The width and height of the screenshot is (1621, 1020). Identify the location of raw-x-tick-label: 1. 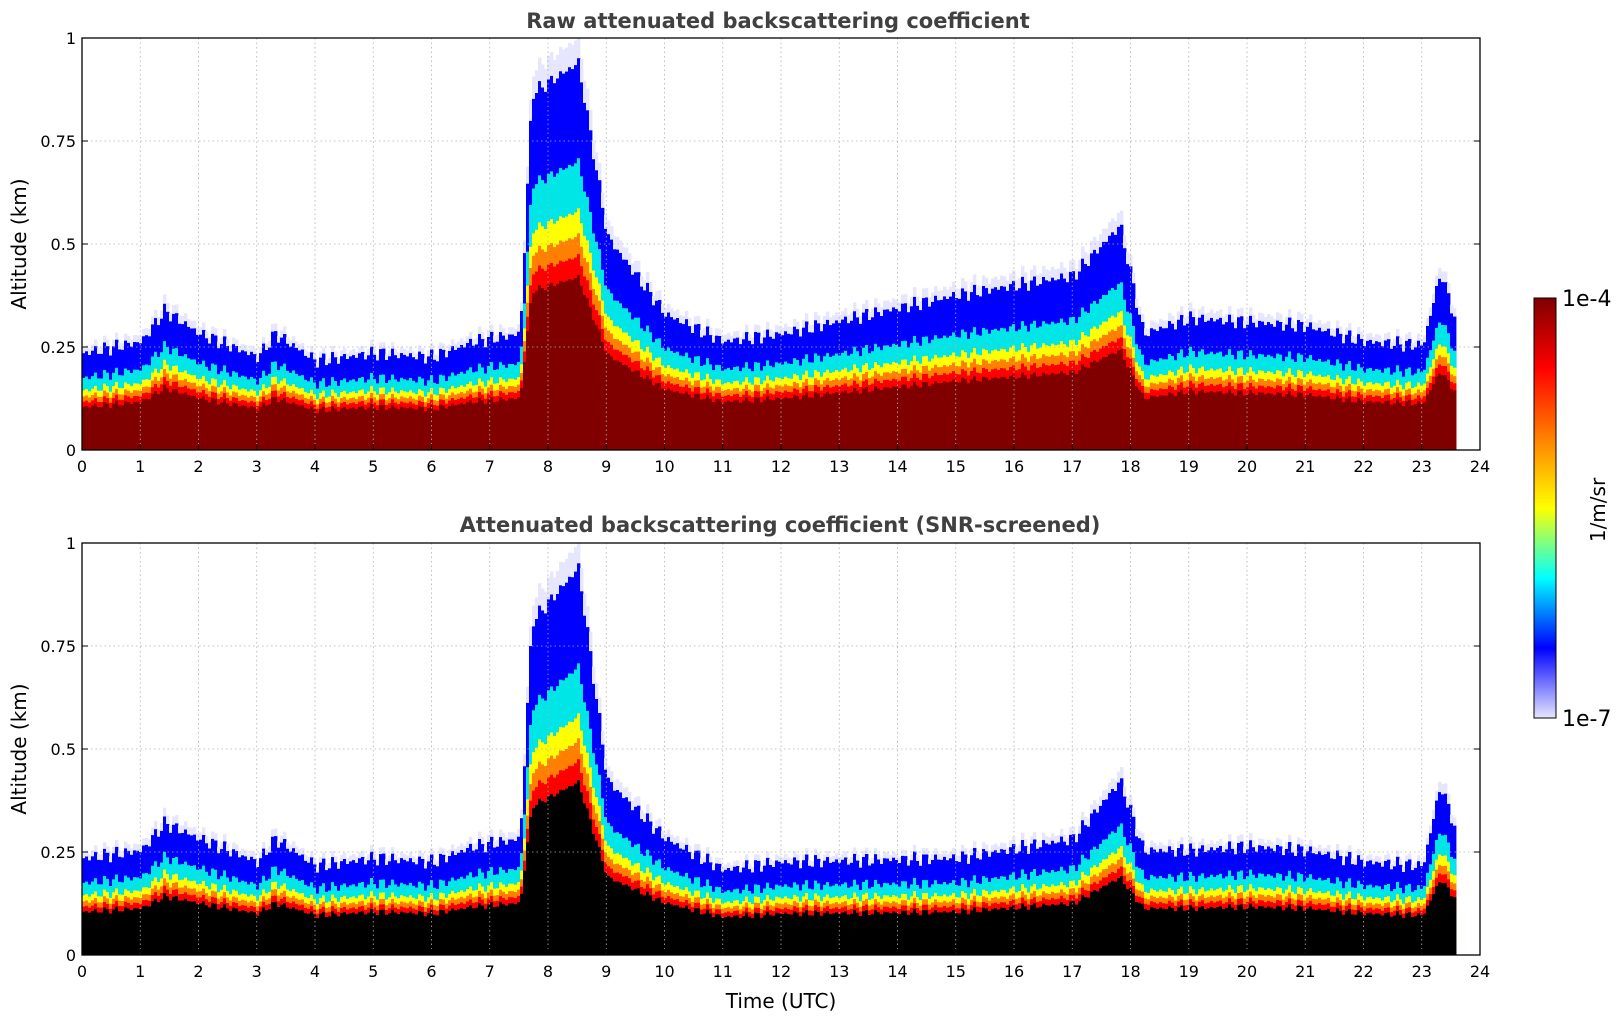
(140, 466).